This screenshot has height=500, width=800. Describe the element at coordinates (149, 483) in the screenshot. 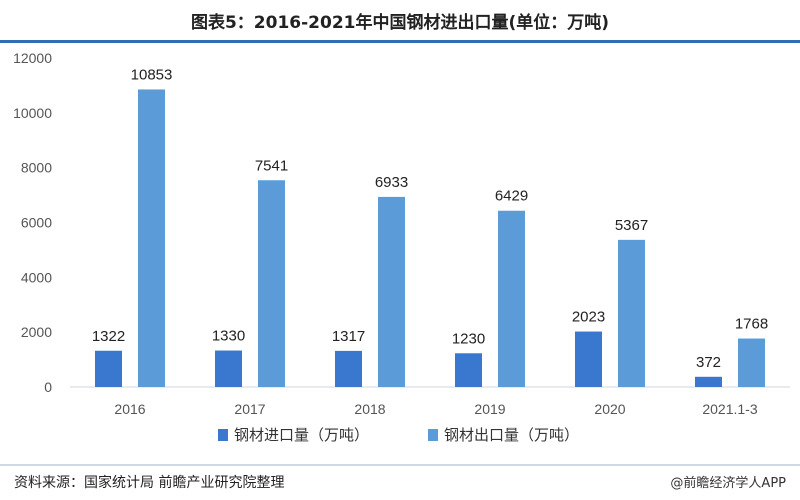

I see `source-note: 资料来源：国家统计局 前瞻产业研究院整理` at that location.